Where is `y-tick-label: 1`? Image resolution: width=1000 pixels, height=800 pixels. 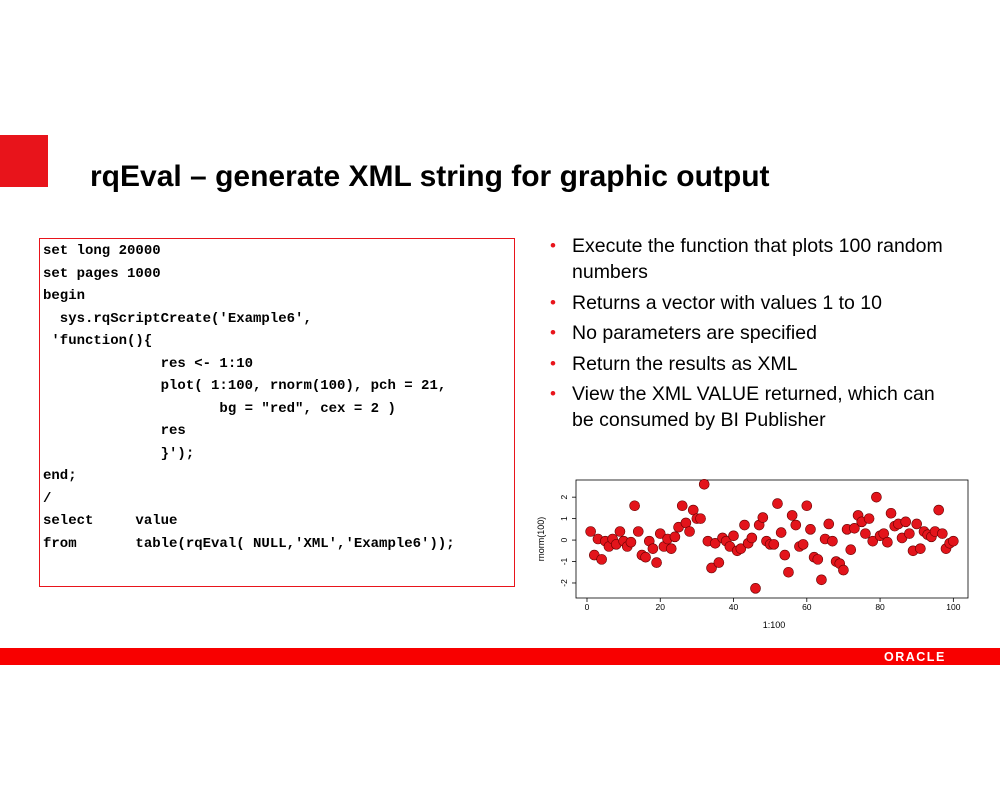
y-tick-label: 1 is located at coordinates (564, 518).